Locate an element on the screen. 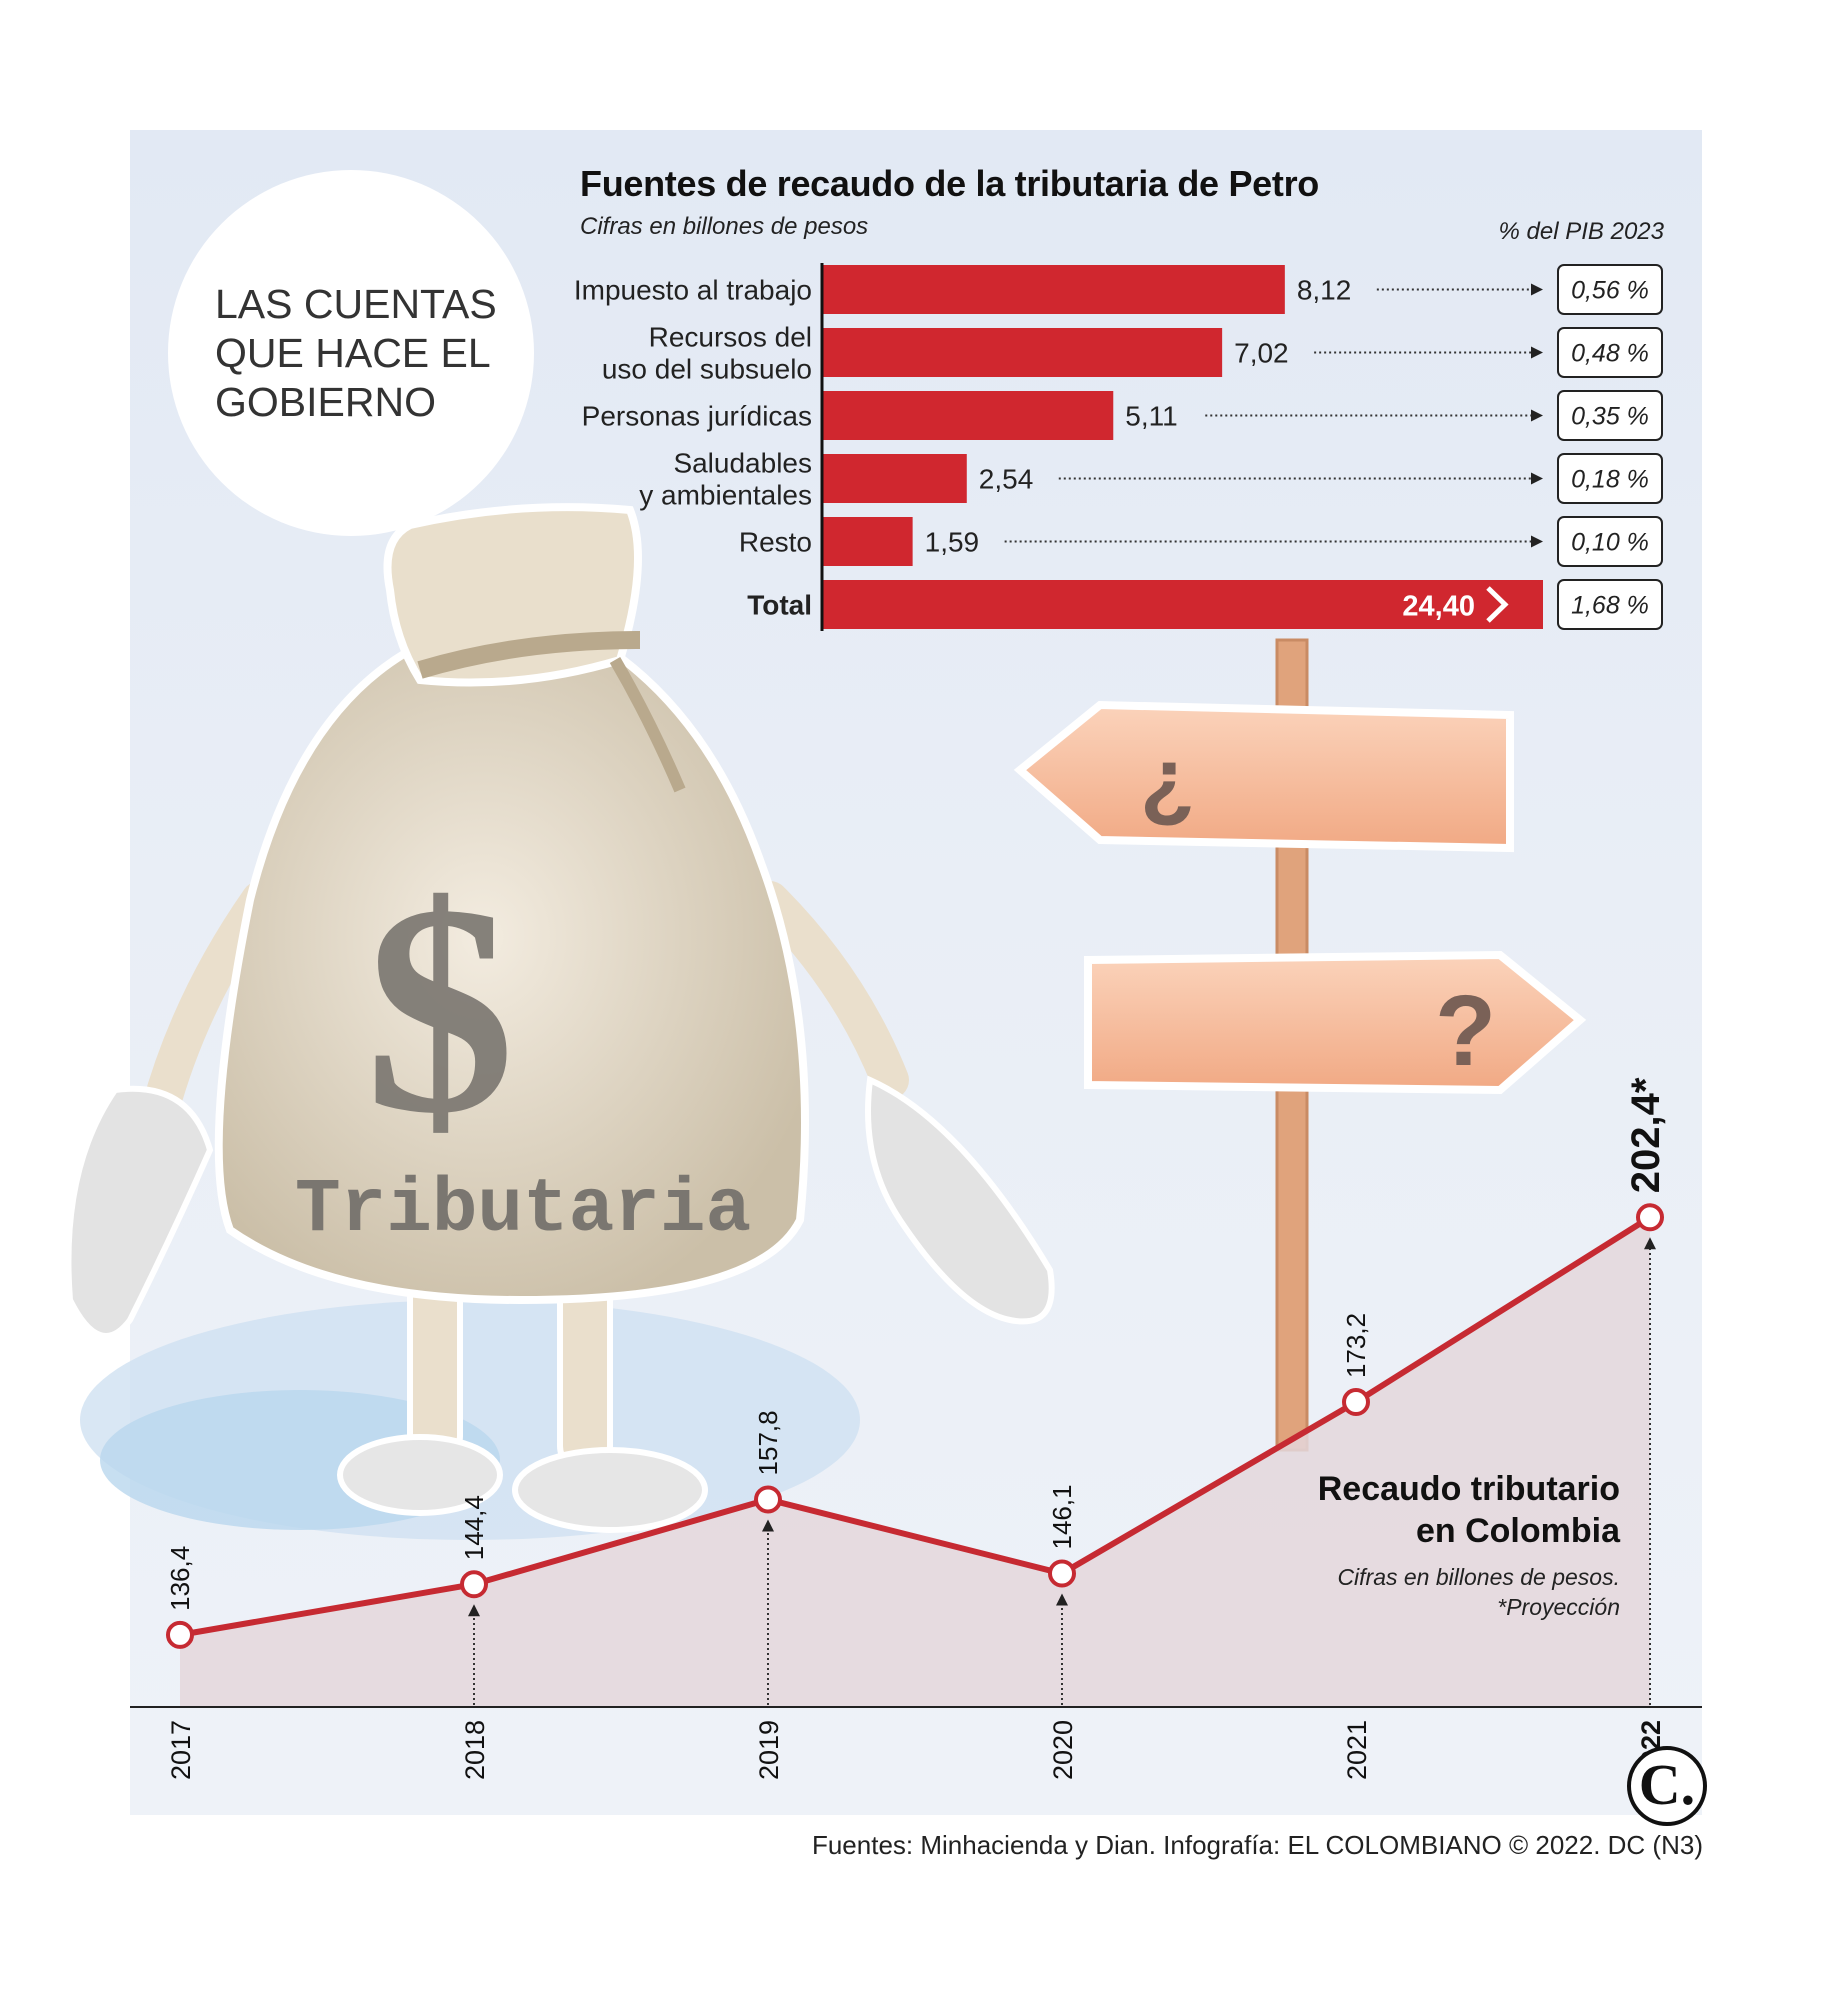 The width and height of the screenshot is (1844, 2000). bar-category-line: Recursos del is located at coordinates (730, 337).